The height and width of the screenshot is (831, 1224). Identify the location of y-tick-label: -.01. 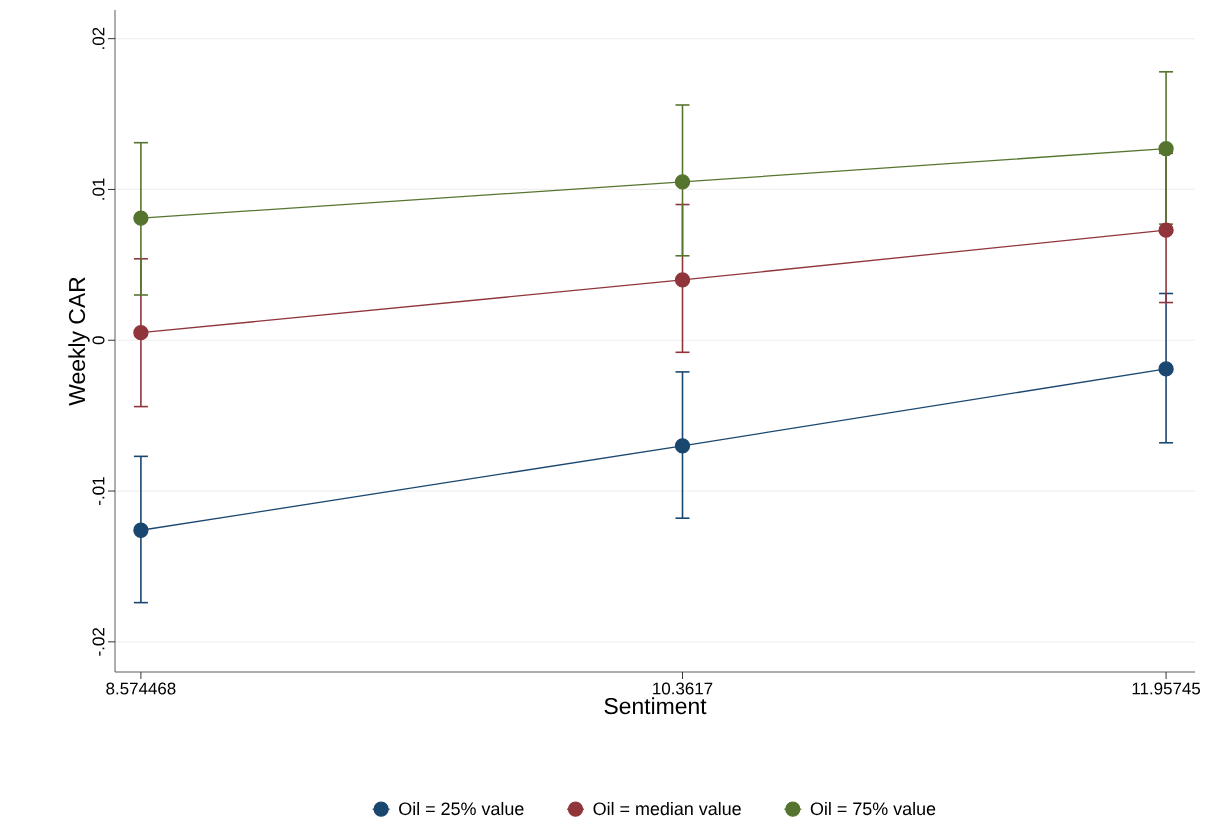
(98, 491).